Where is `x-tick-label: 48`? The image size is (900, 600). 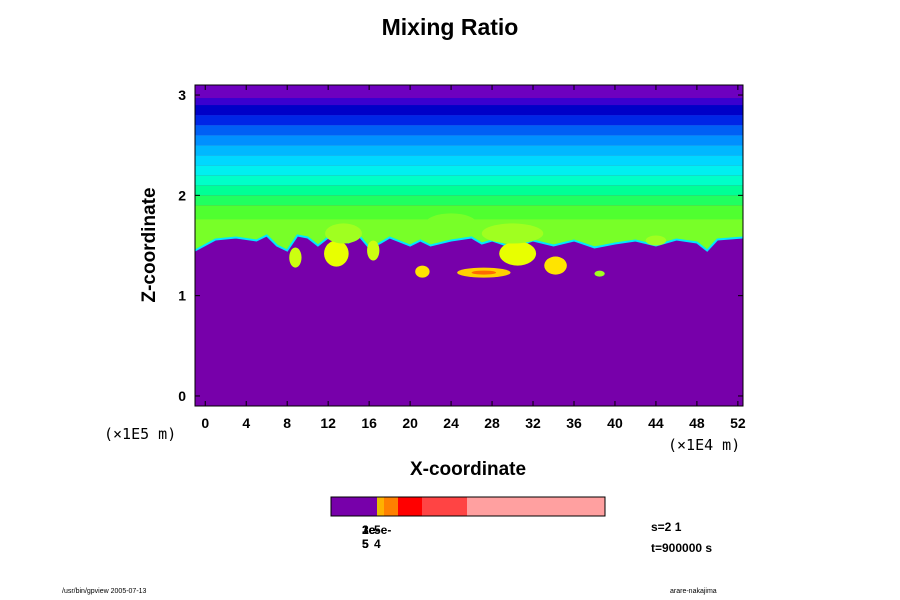
x-tick-label: 48 is located at coordinates (697, 423).